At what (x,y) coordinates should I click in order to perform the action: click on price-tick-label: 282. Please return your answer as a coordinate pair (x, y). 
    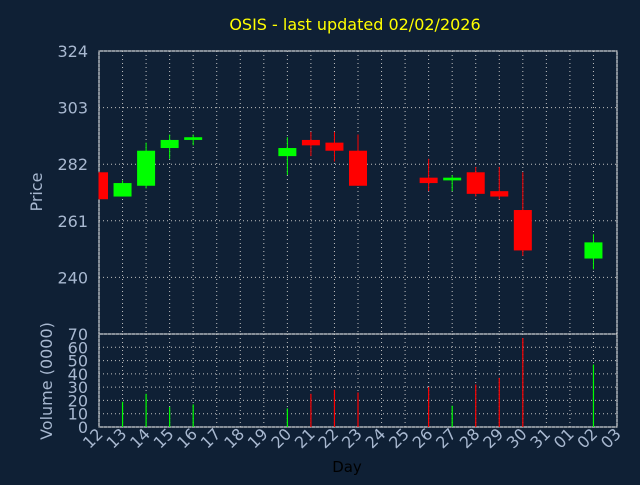
    Looking at the image, I should click on (72, 164).